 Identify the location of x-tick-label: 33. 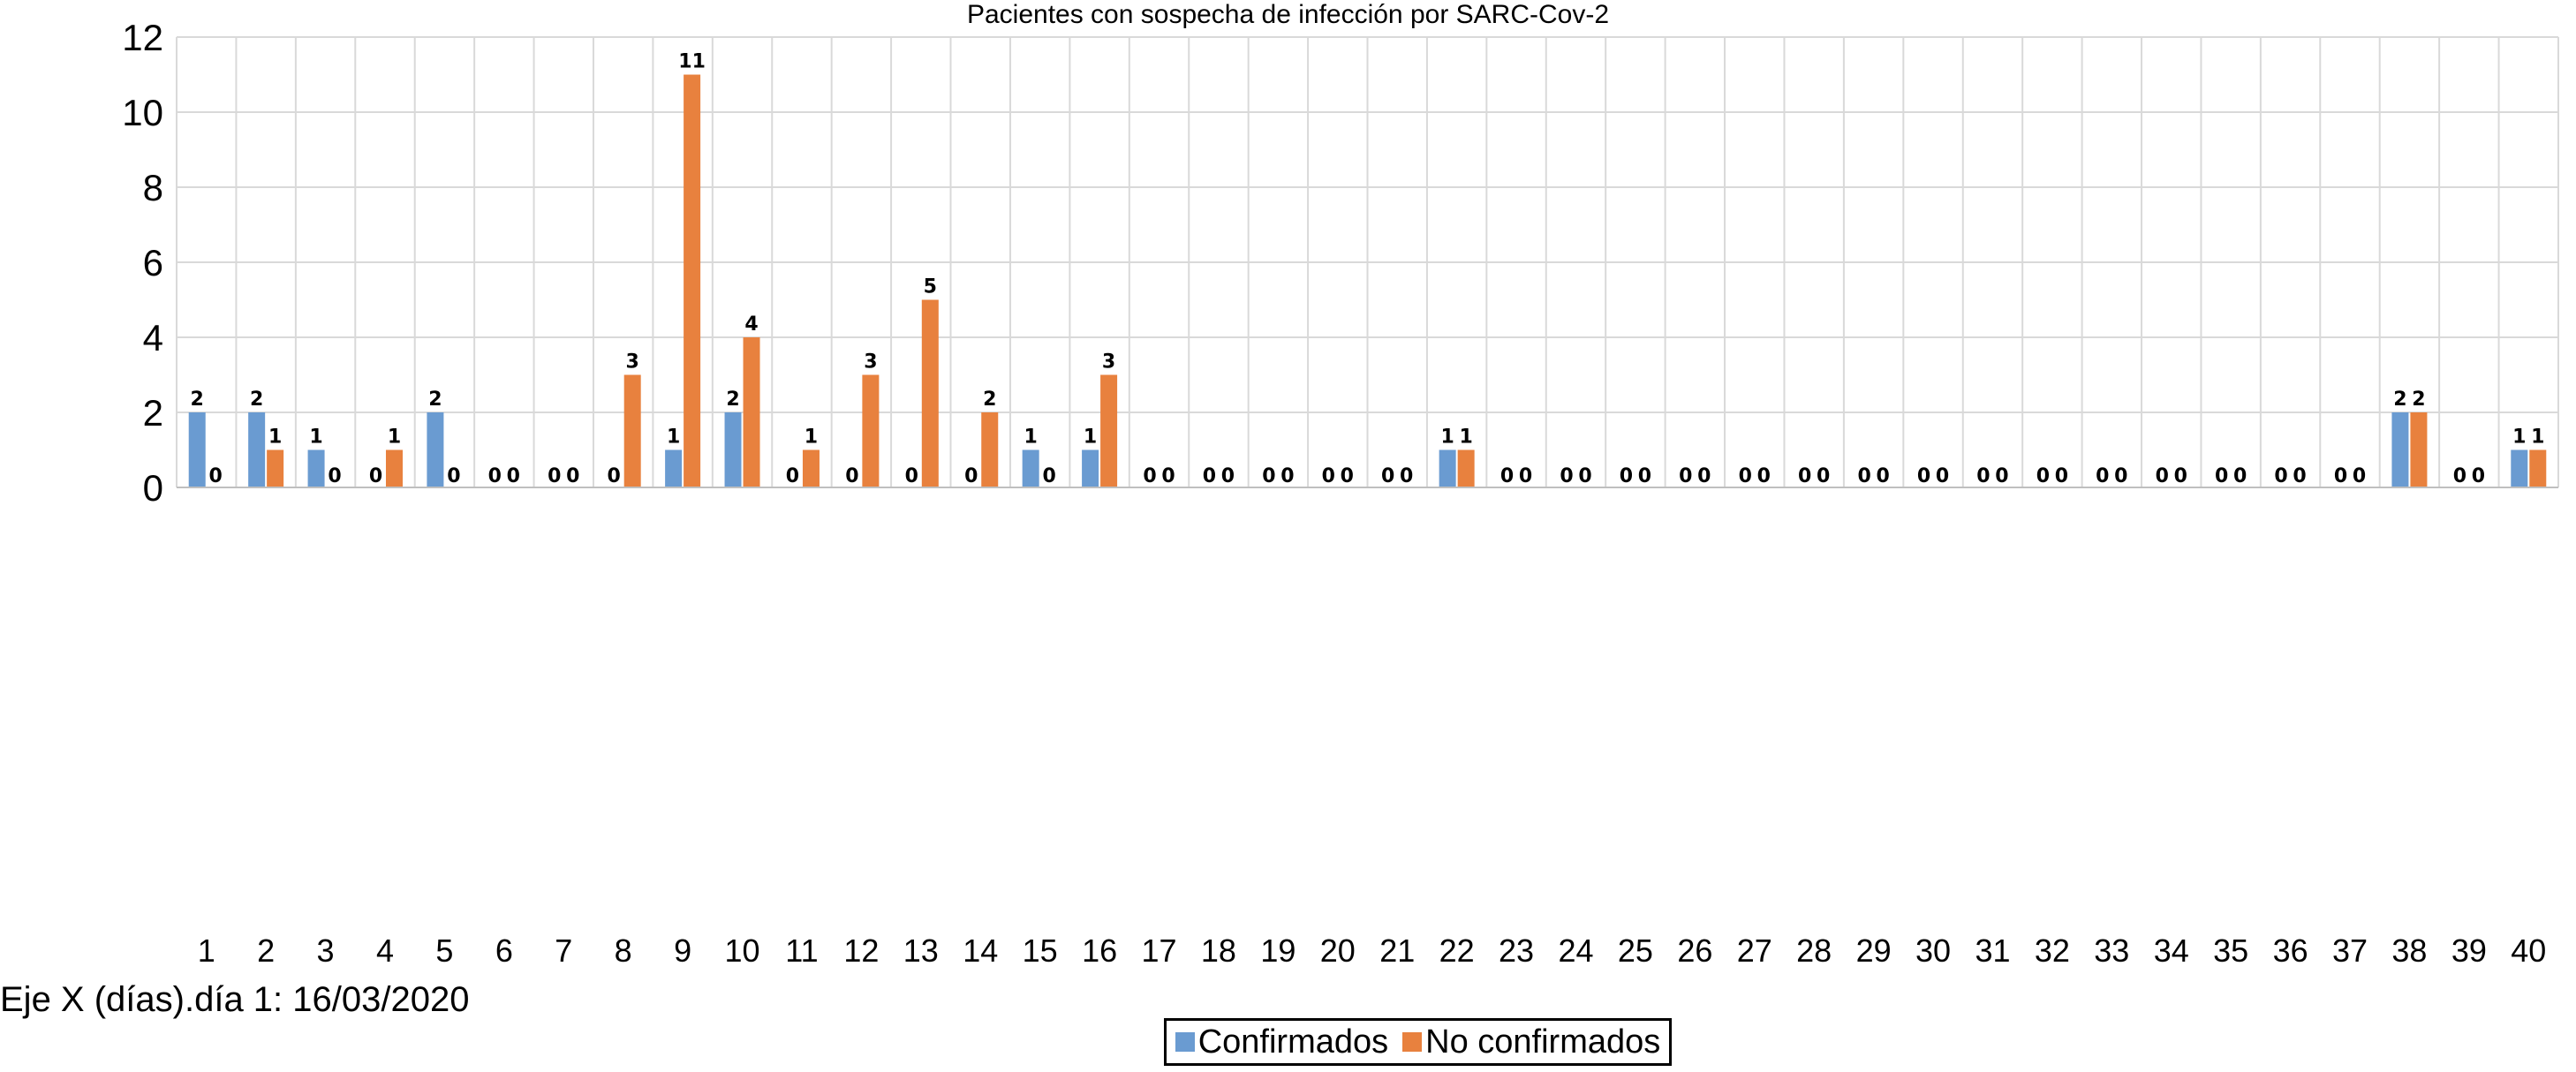
(2111, 950).